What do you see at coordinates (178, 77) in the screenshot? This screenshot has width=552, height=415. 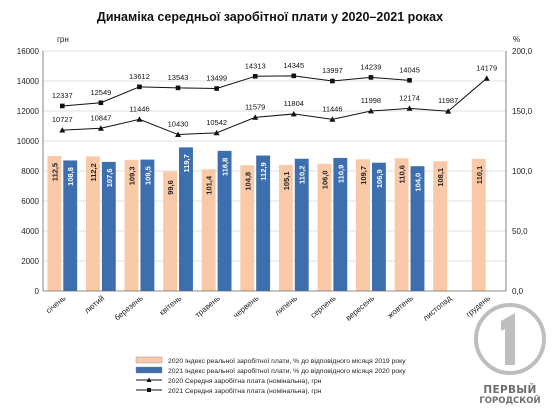 I see `line-value-label: 13543` at bounding box center [178, 77].